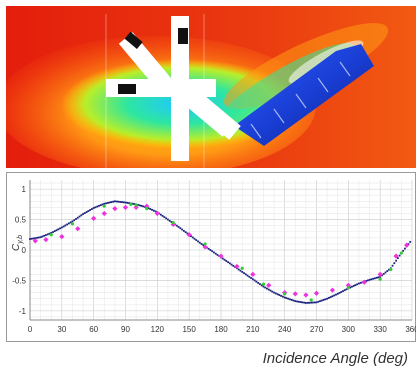  Describe the element at coordinates (222, 329) in the screenshot. I see `x-tick-labels: 0 30 60 90 120 150 180 210 240 270 300 330 360` at that location.